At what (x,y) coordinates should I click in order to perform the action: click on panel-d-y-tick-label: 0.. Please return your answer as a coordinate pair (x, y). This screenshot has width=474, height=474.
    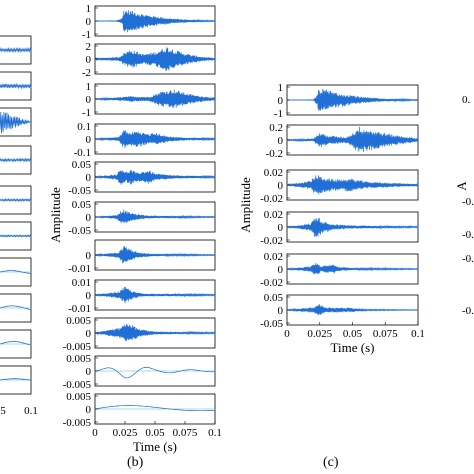
    Looking at the image, I should click on (466, 100).